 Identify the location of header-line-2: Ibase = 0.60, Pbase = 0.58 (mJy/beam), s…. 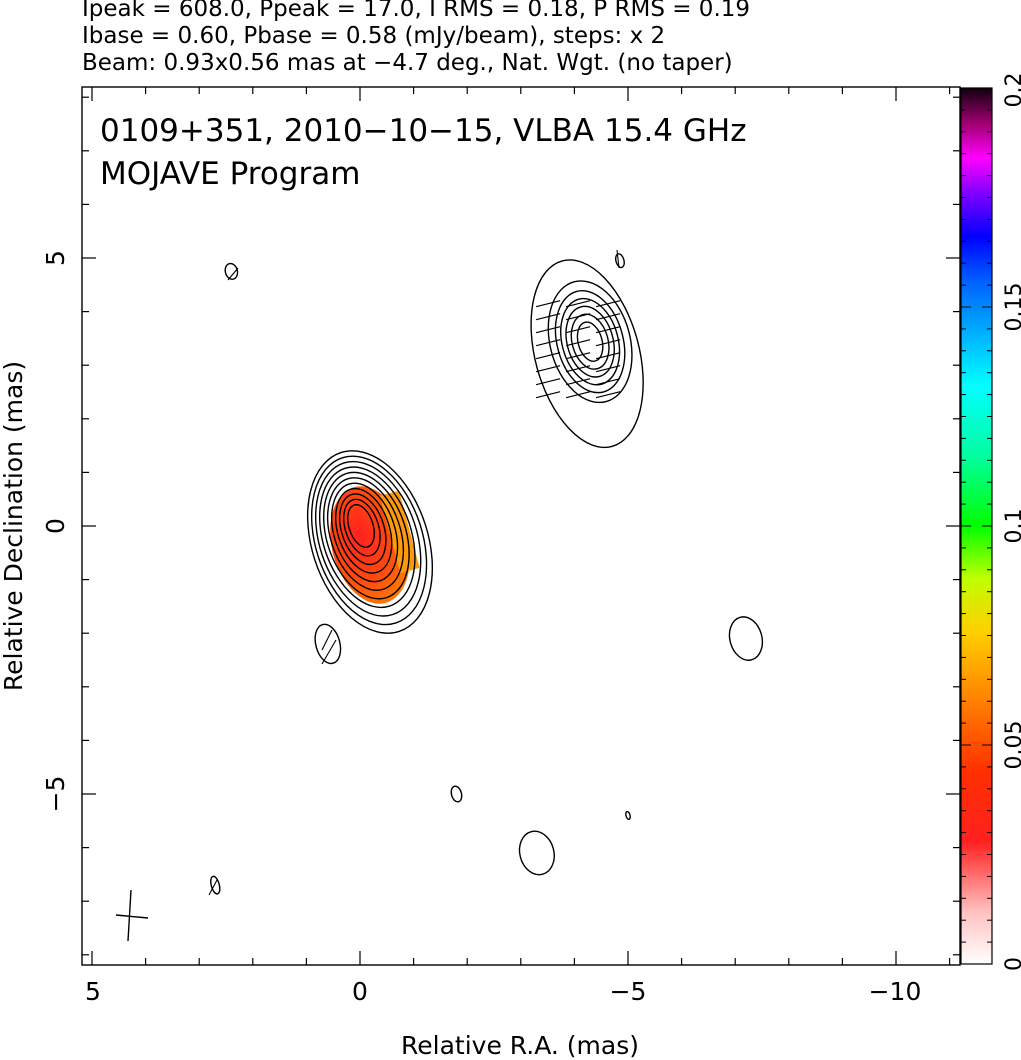
(374, 36).